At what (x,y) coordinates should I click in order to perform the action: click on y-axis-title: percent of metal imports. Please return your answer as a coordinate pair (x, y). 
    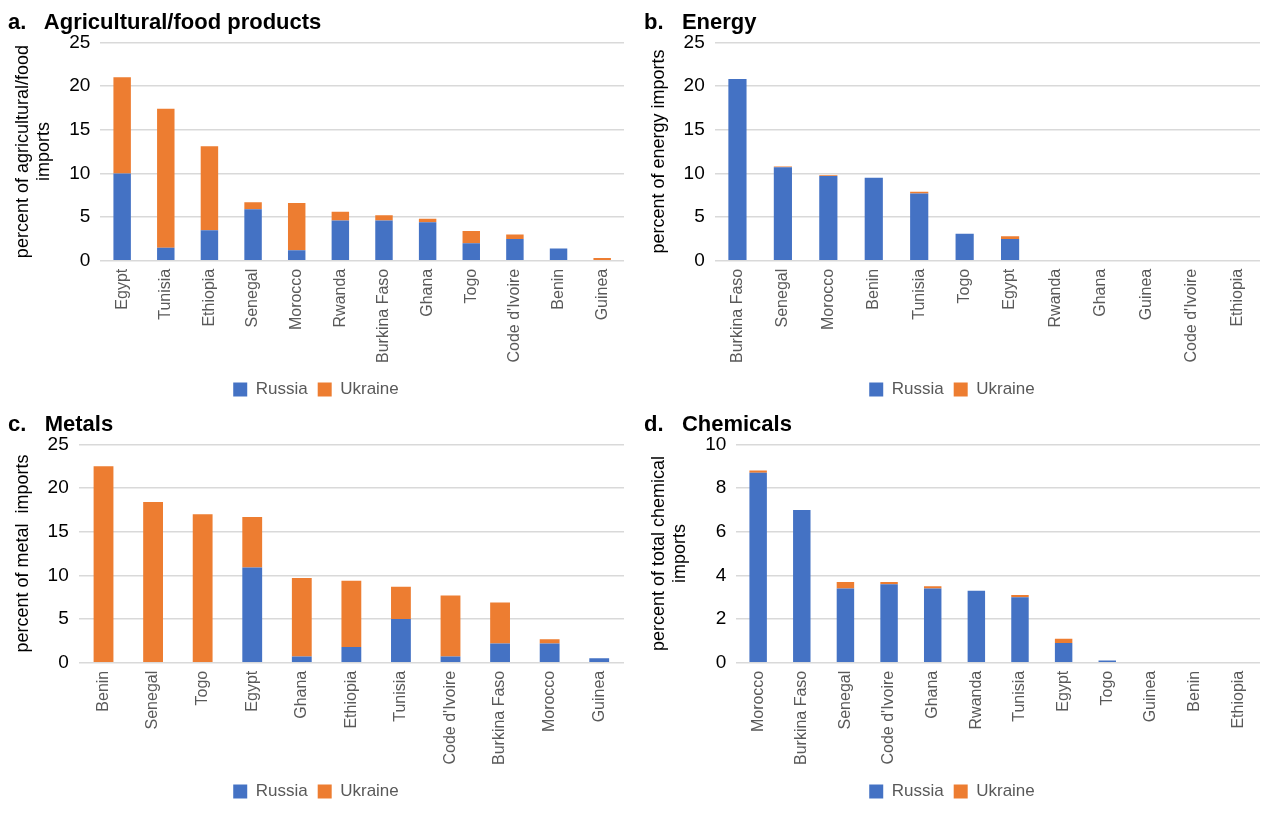
    Looking at the image, I should click on (21, 553).